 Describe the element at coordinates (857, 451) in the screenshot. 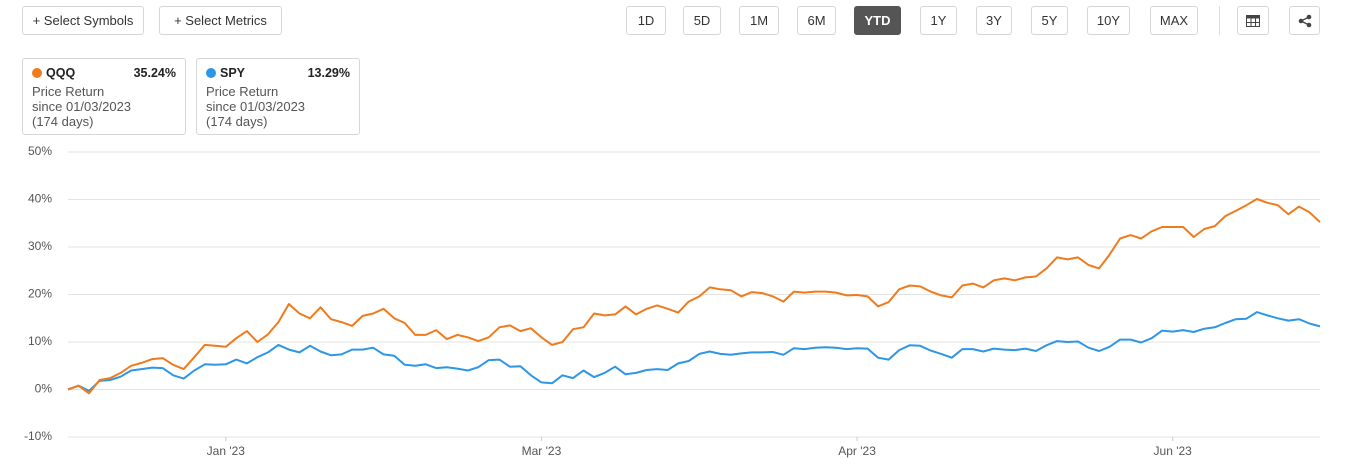

I see `x-tick-label: Apr '23` at that location.